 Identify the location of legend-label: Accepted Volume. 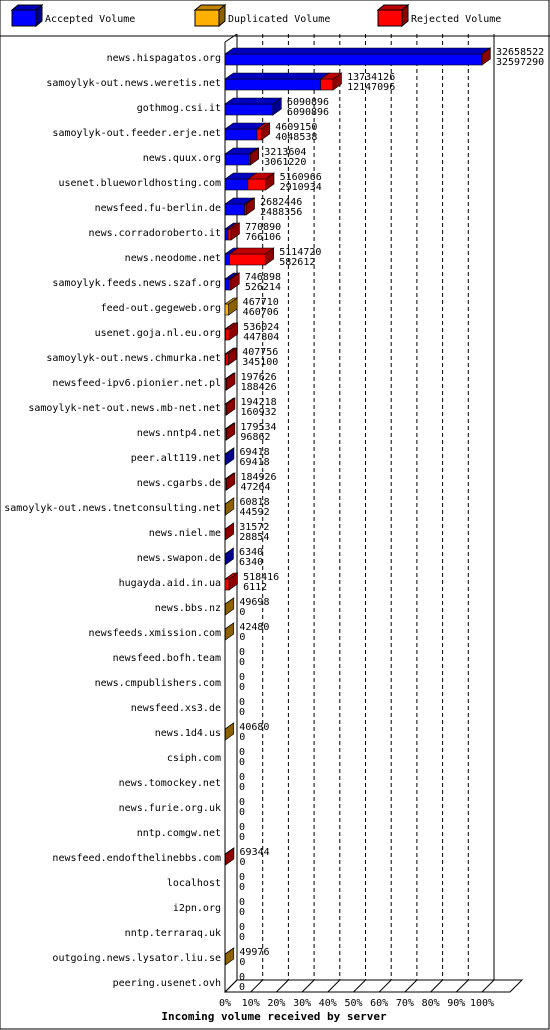
(90, 19).